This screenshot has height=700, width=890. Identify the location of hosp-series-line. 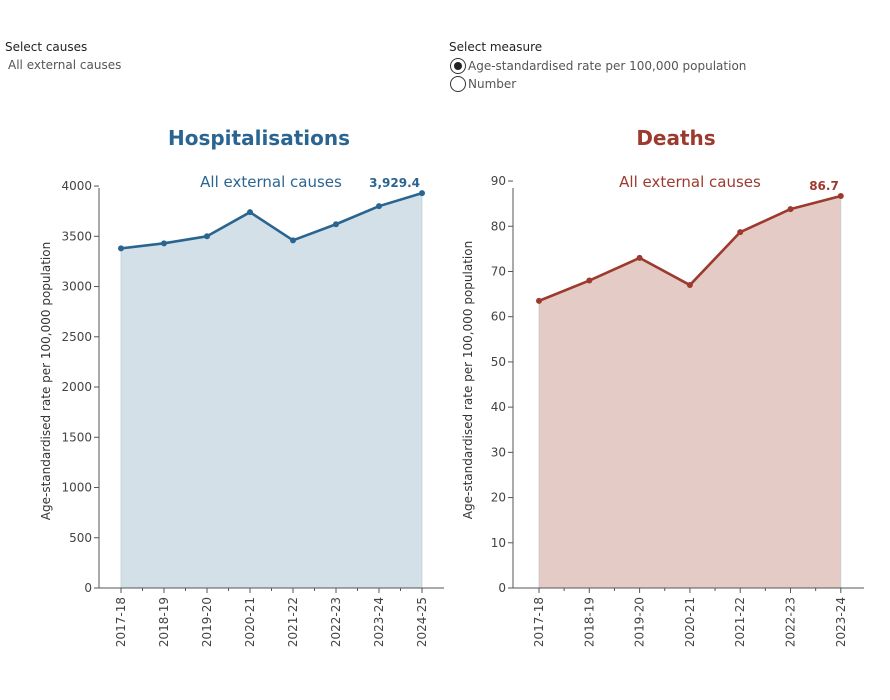
(271, 220).